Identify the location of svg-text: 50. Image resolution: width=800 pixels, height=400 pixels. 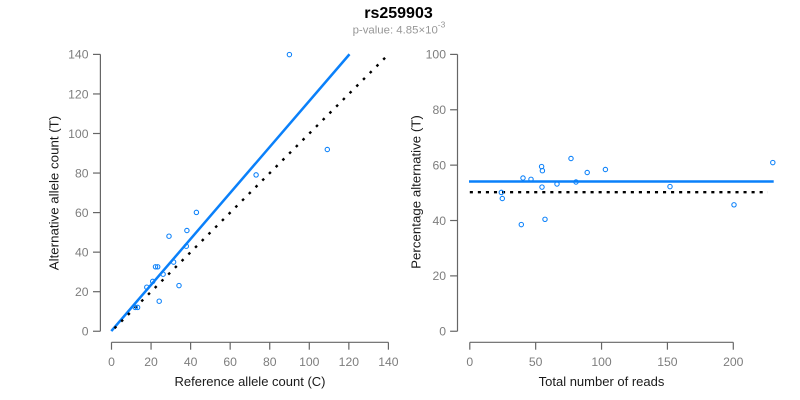
(536, 362).